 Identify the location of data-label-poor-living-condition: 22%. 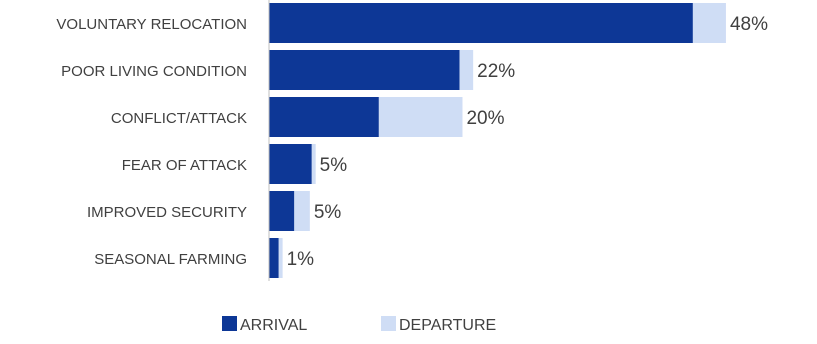
(496, 71).